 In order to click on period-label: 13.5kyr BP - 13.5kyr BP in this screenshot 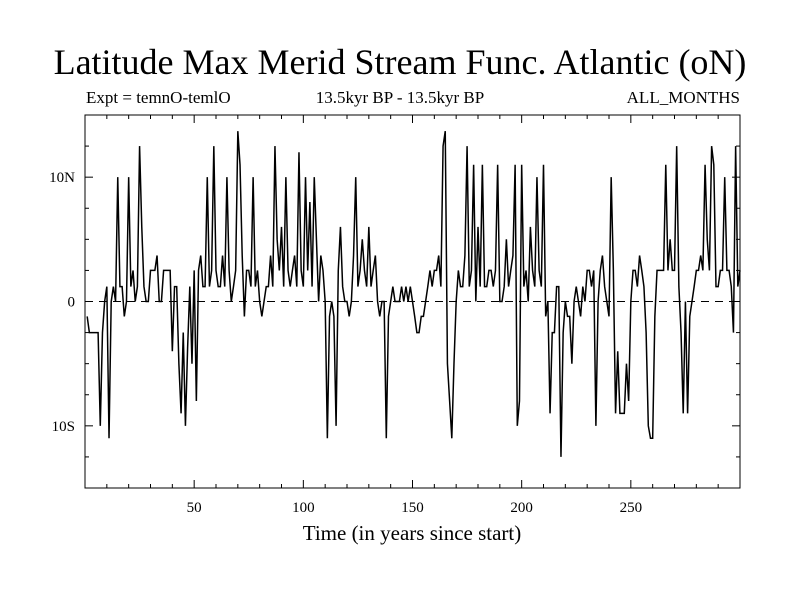, I will do `click(400, 97)`.